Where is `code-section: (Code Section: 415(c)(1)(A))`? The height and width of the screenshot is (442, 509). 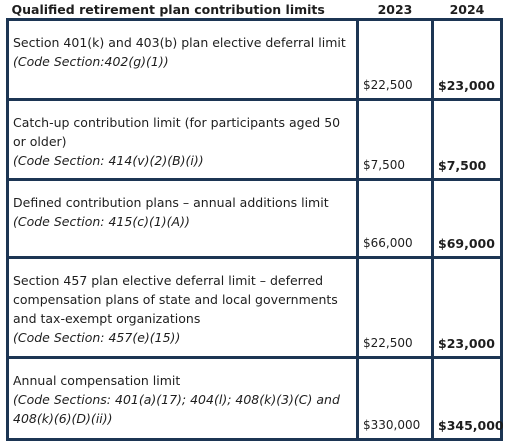
code-section: (Code Section: 415(c)(1)(A)) is located at coordinates (101, 221).